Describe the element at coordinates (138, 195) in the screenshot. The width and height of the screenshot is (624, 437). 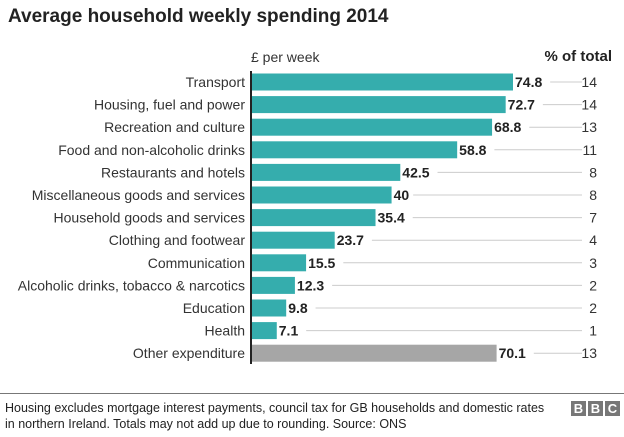
I see `category-label: Miscellaneous goods and services` at that location.